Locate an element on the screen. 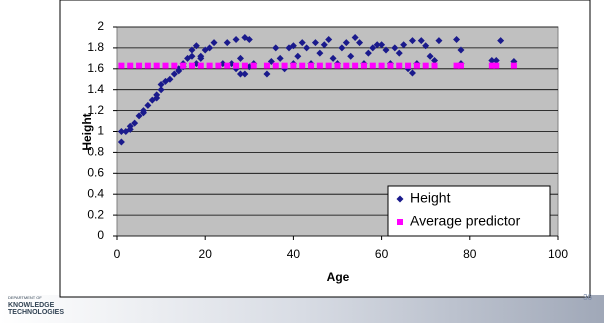  y-tick-label: 1.8 is located at coordinates (95, 47).